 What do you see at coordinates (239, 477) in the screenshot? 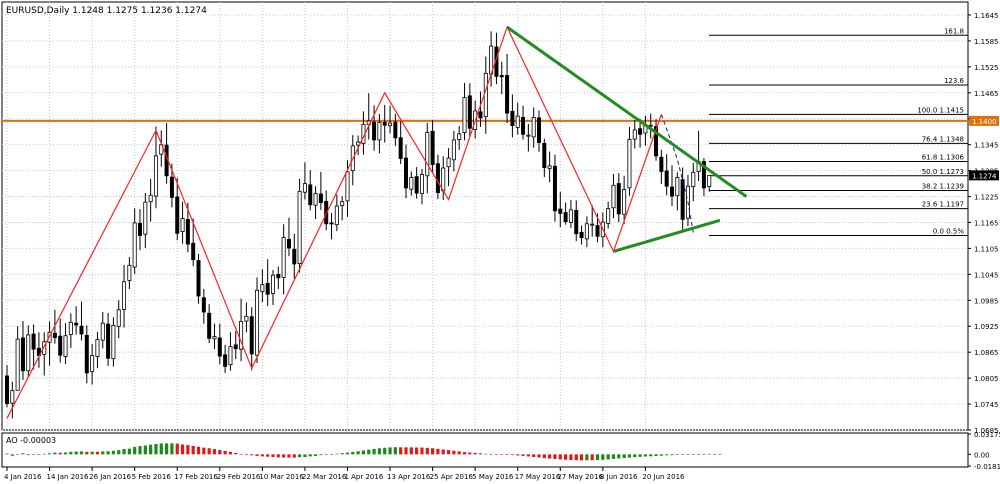
I see `time-tick-label: 29 Feb 2016` at bounding box center [239, 477].